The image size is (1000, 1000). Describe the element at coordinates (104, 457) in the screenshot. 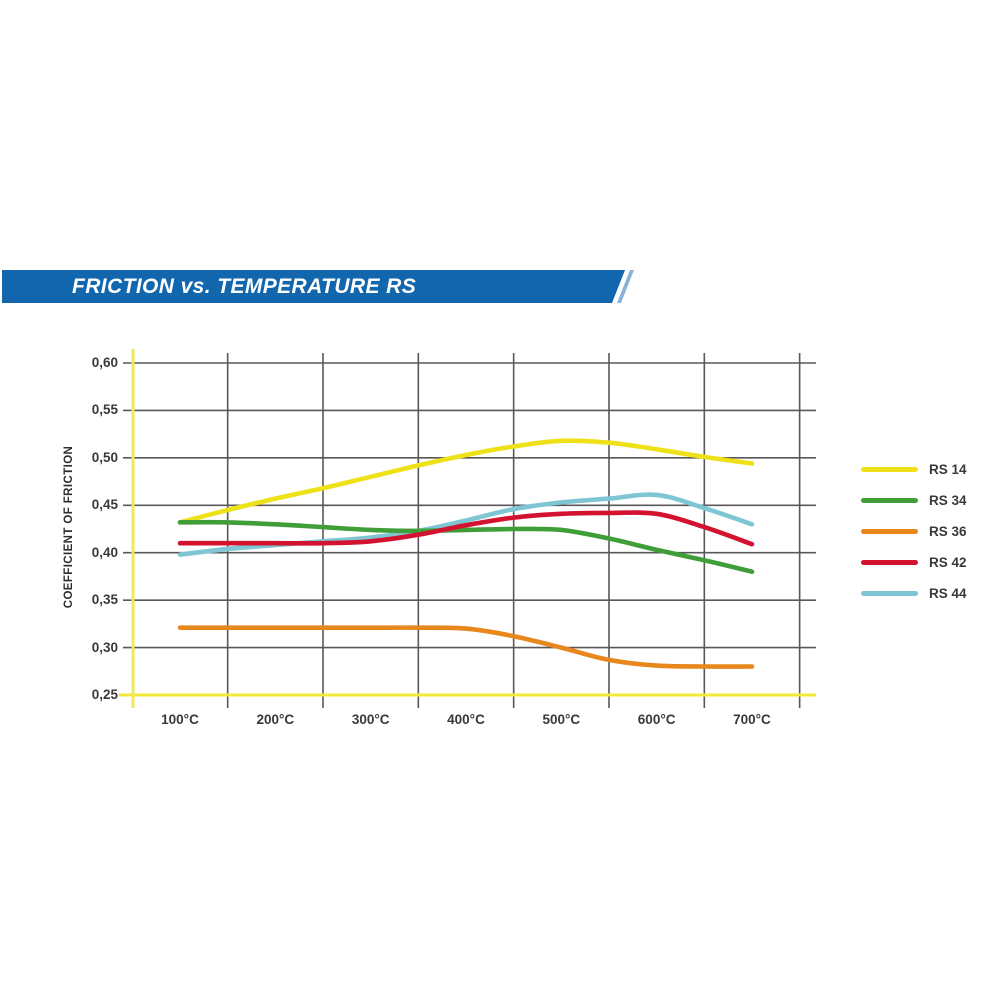

I see `y-tick-label: 0,50` at that location.